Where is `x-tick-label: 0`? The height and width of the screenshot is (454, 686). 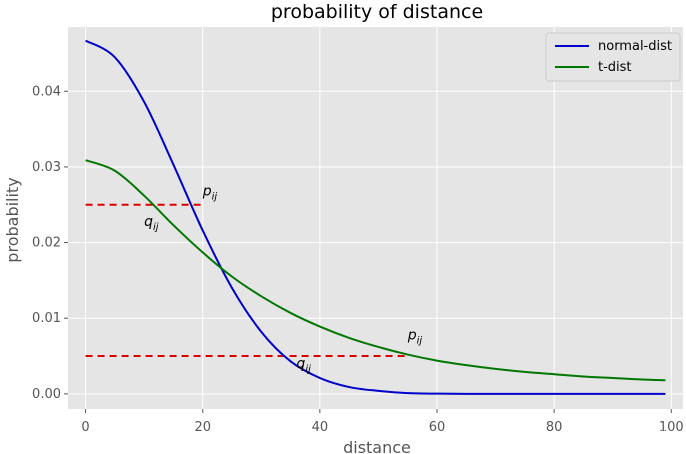 x-tick-label: 0 is located at coordinates (85, 427).